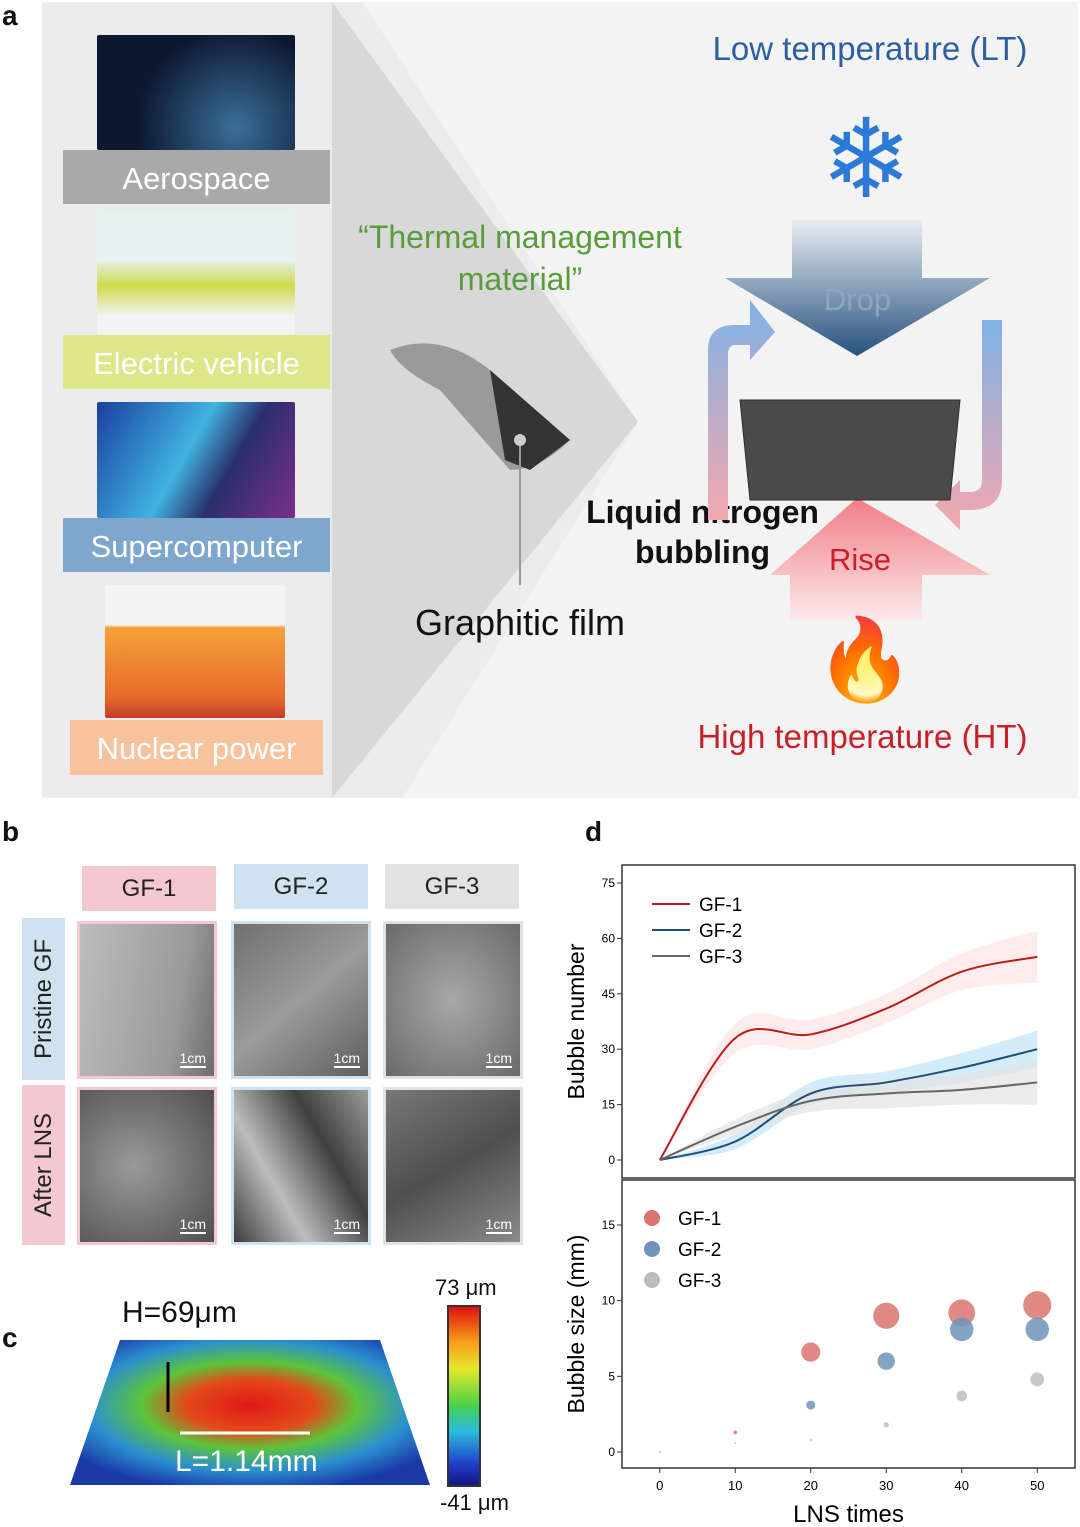 The width and height of the screenshot is (1080, 1527). Describe the element at coordinates (859, 559) in the screenshot. I see `rise-label: Rise` at that location.